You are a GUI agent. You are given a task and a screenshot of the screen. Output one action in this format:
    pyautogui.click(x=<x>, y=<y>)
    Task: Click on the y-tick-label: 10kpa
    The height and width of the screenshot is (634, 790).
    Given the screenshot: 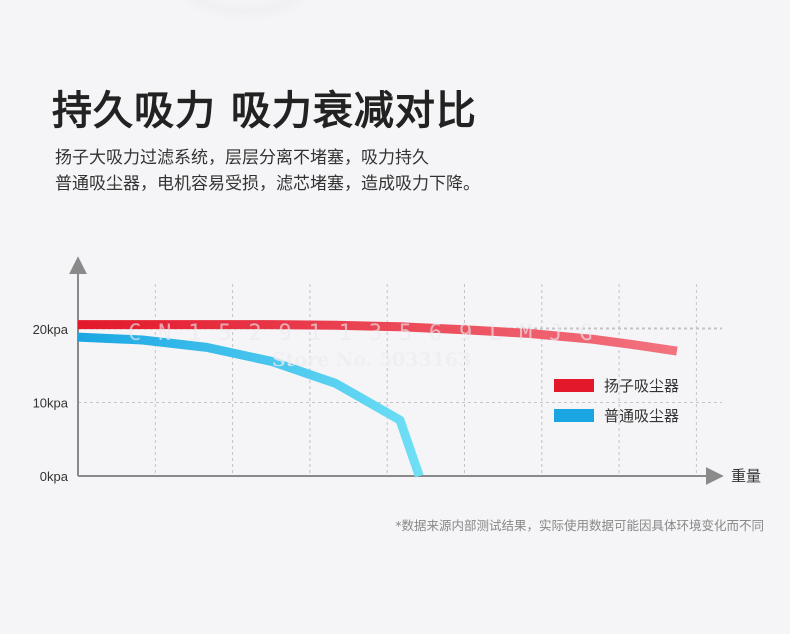 What is the action you would take?
    pyautogui.click(x=51, y=403)
    